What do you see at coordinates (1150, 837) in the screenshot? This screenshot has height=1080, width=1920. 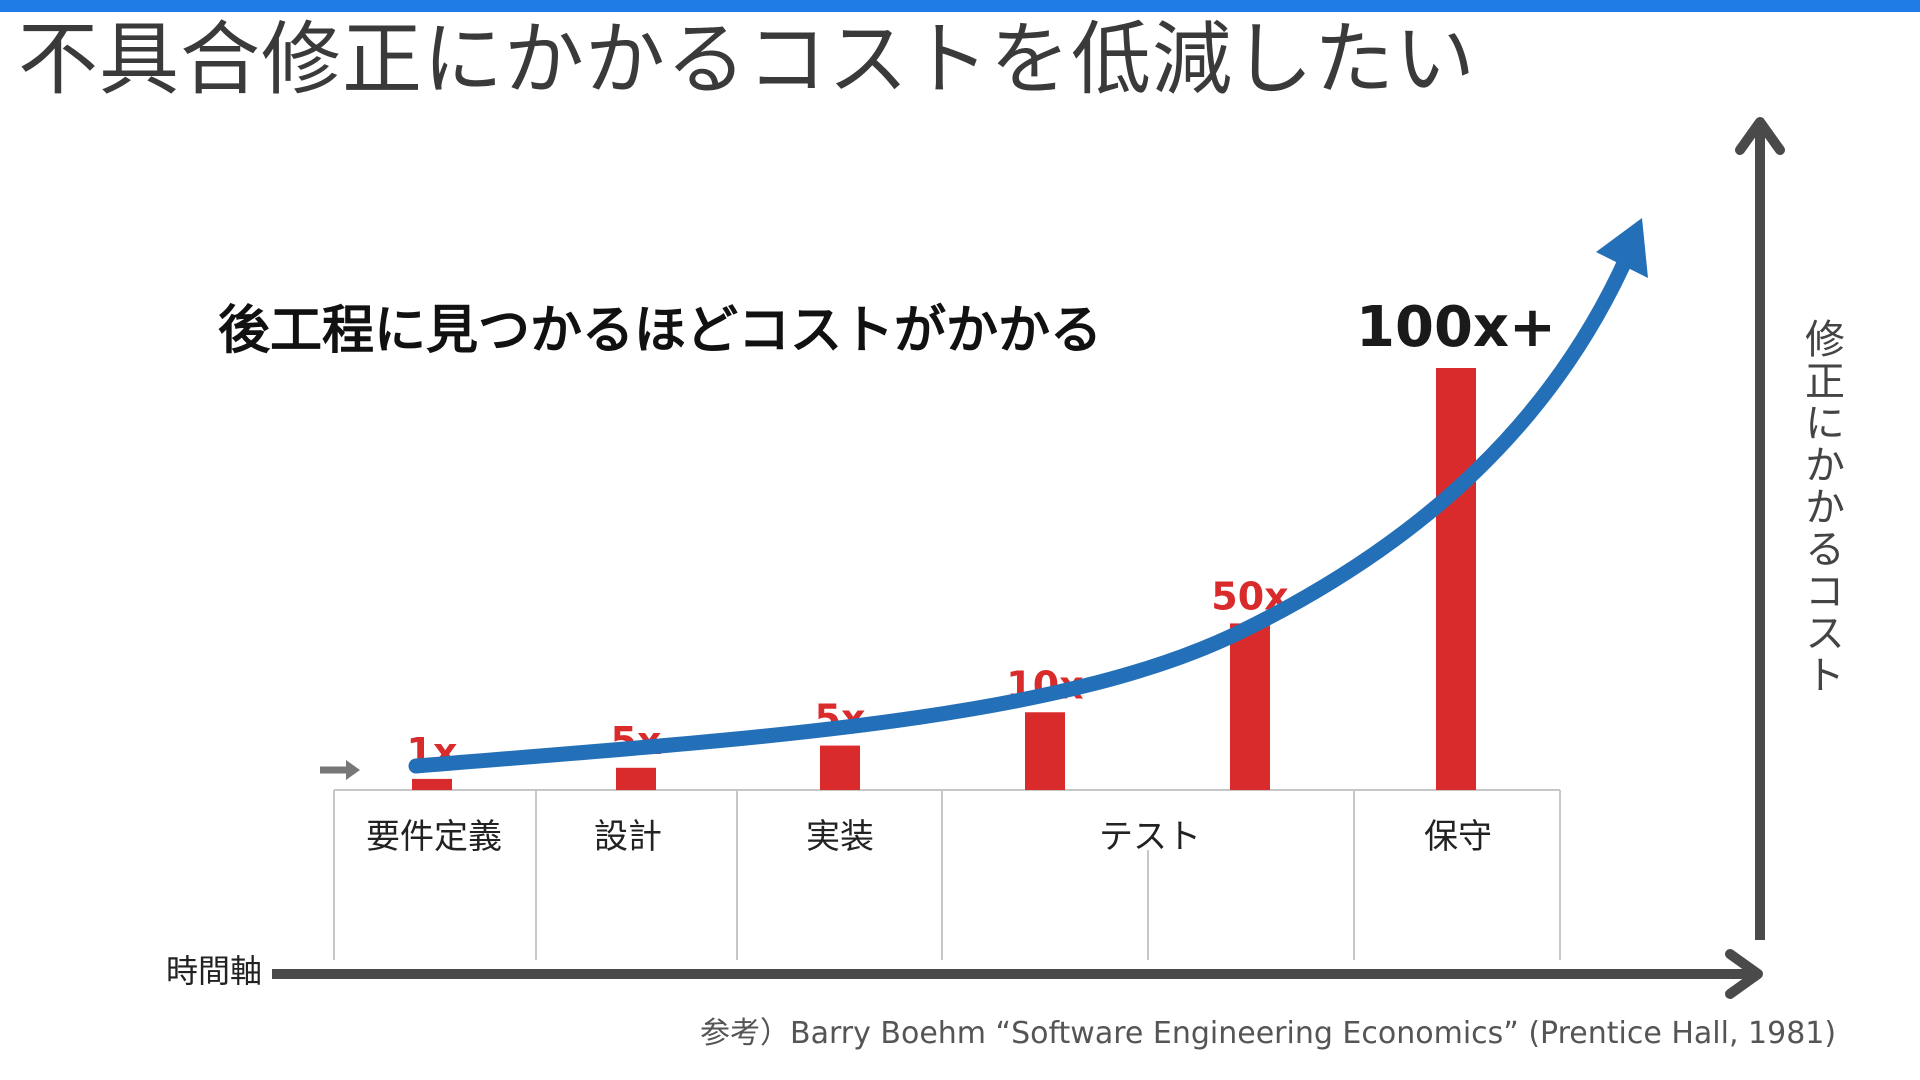 I see `phase-label: テスト` at bounding box center [1150, 837].